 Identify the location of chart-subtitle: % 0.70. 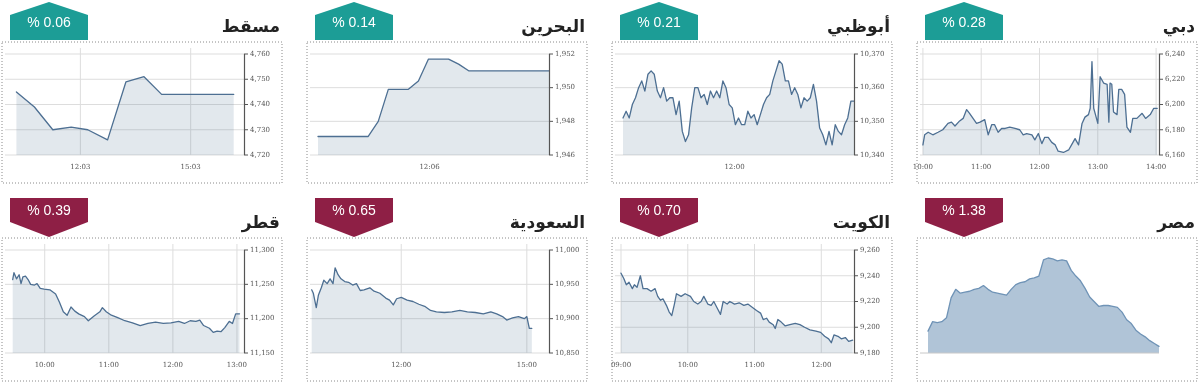
(659, 209).